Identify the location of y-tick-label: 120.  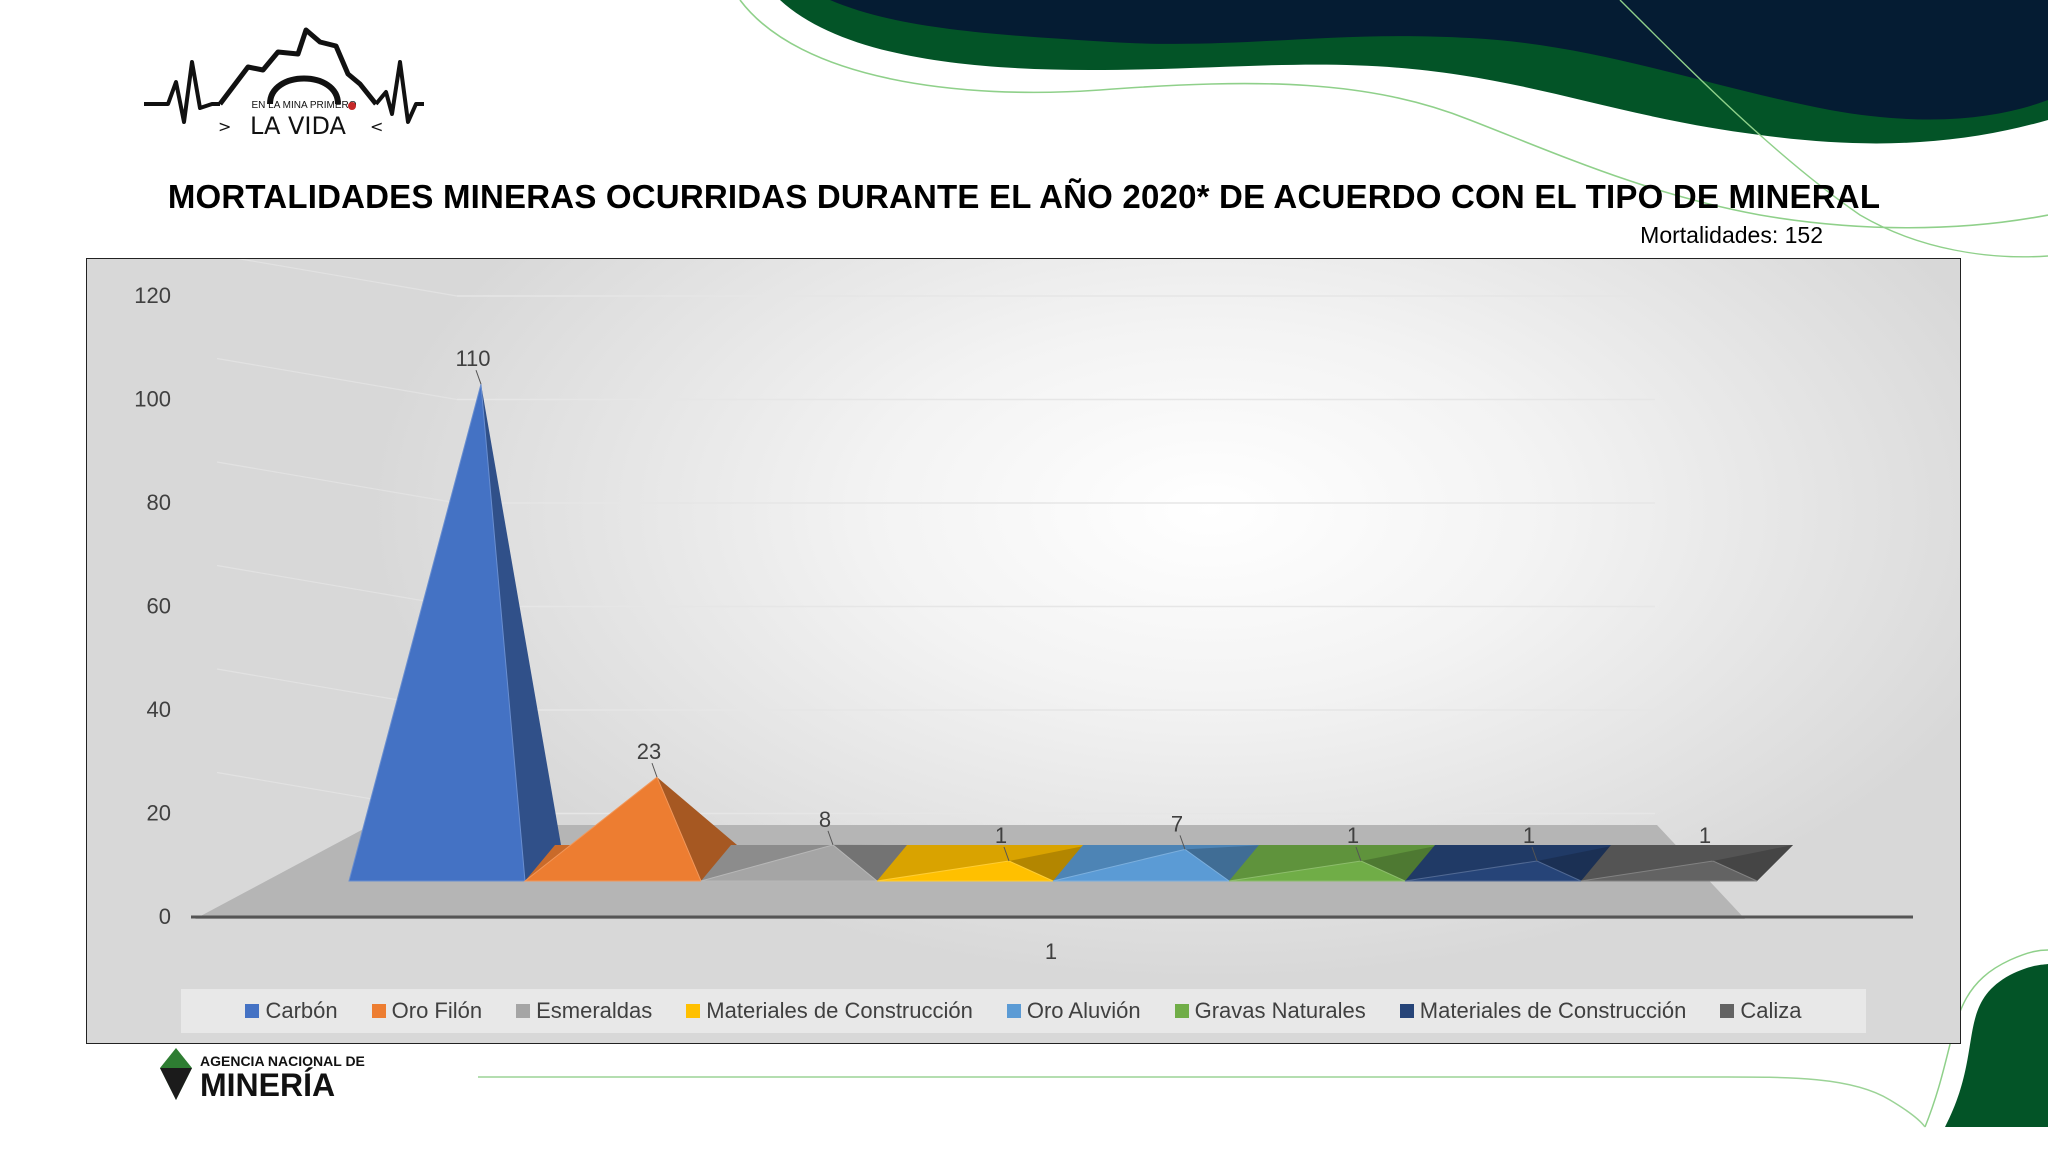
(152, 295).